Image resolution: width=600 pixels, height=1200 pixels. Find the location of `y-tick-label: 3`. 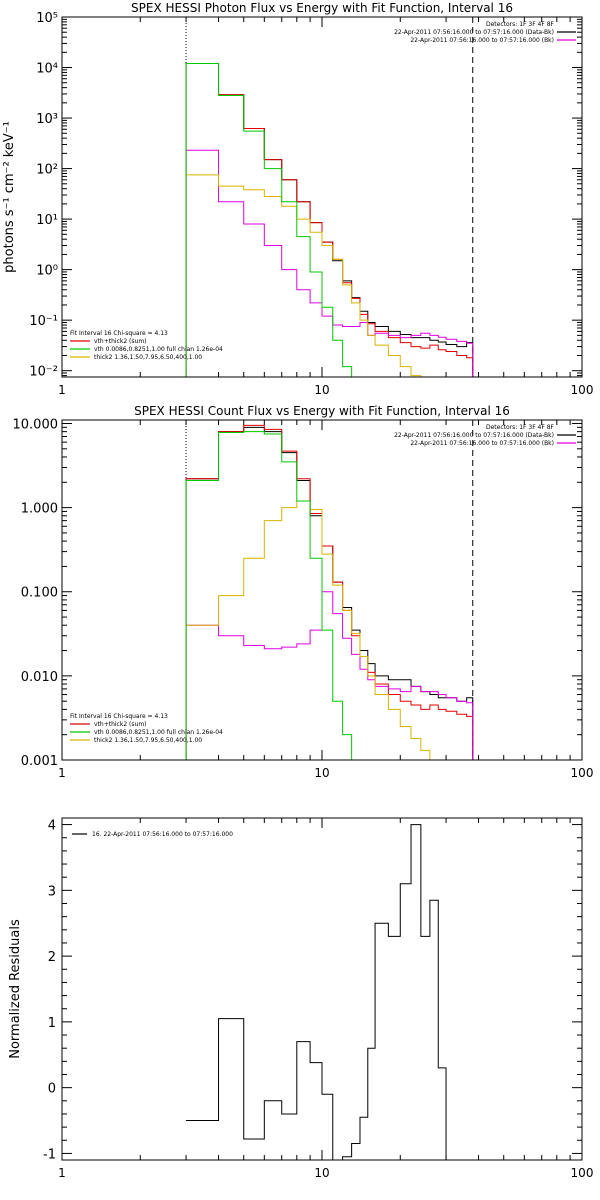

y-tick-label: 3 is located at coordinates (52, 891).